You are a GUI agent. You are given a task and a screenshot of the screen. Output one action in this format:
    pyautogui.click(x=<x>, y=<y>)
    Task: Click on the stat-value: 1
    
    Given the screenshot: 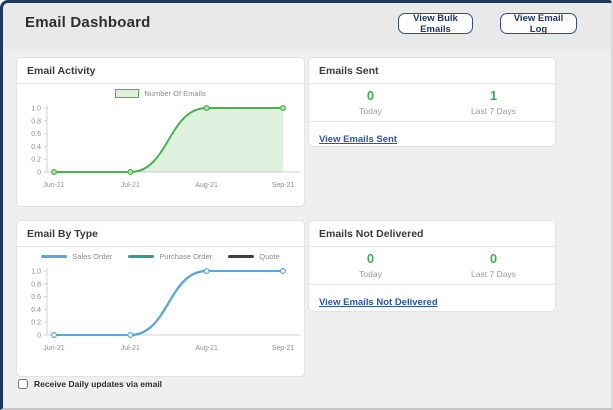 What is the action you would take?
    pyautogui.click(x=493, y=96)
    